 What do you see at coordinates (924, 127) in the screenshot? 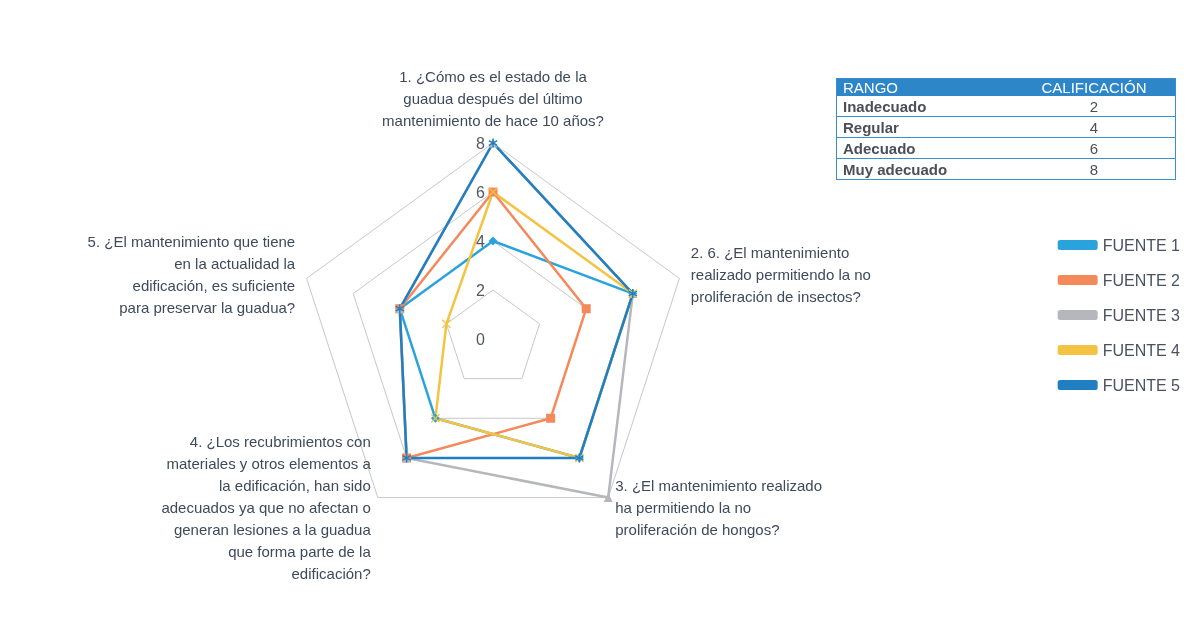
I see `y-tick-label: Regular` at bounding box center [924, 127].